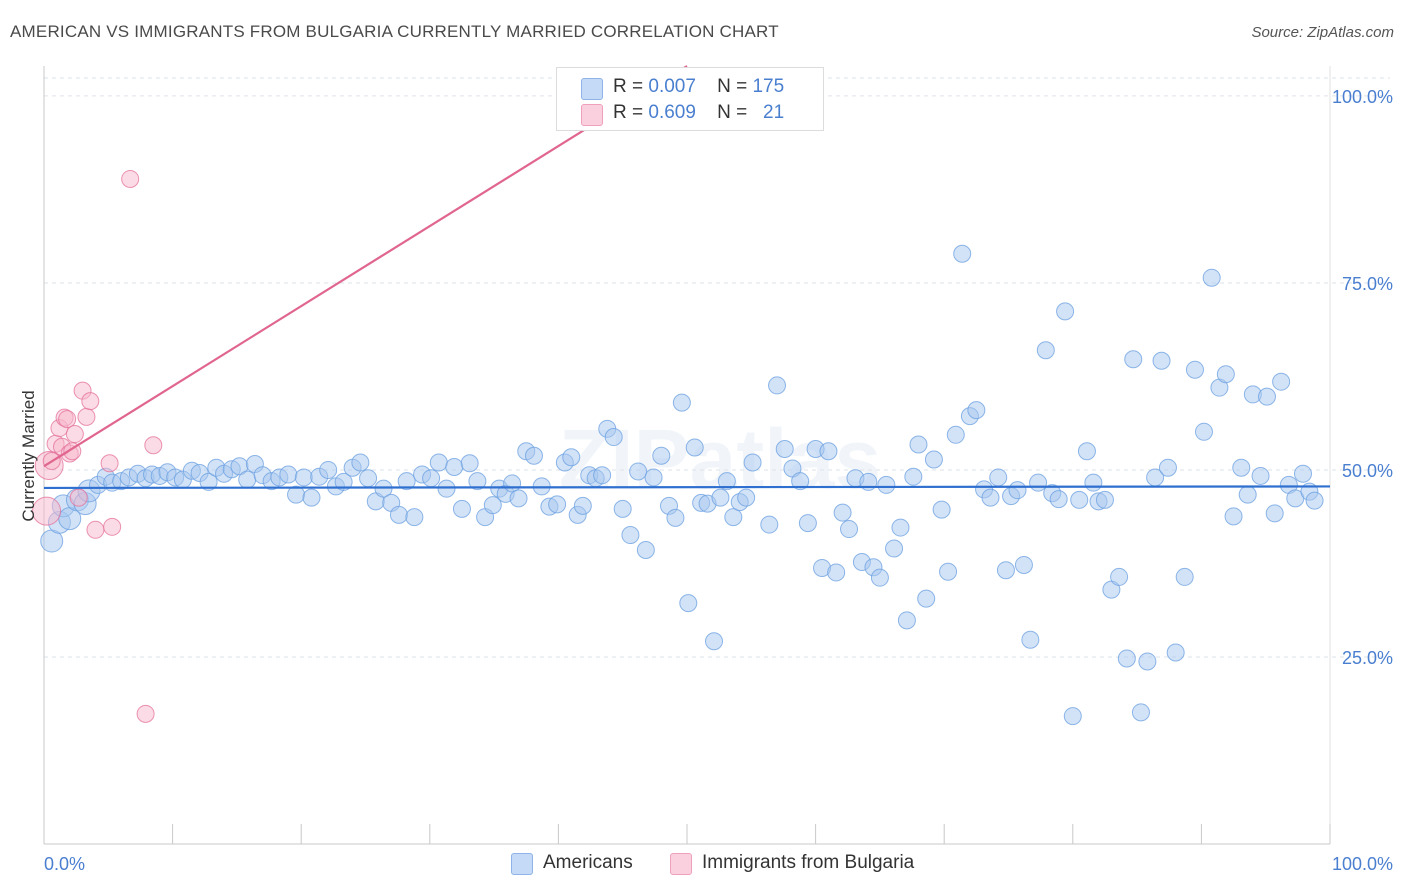  I want to click on bottom-legend-swatch-bulgaria, so click(681, 864).